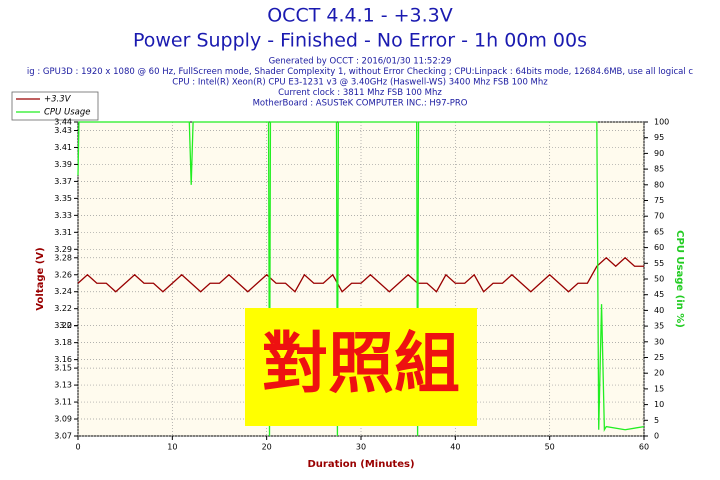 This screenshot has height=480, width=720. I want to click on y-tick-label: 3.37, so click(63, 181).